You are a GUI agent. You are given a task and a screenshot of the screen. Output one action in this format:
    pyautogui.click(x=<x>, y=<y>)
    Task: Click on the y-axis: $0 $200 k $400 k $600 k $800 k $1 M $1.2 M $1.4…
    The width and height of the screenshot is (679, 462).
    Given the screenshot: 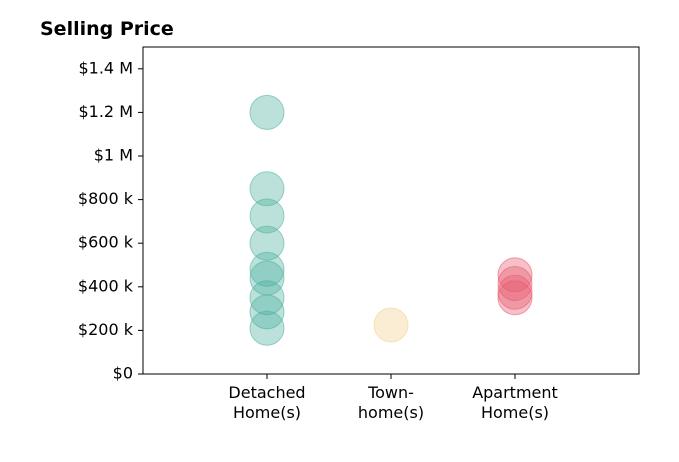 What is the action you would take?
    pyautogui.click(x=110, y=220)
    